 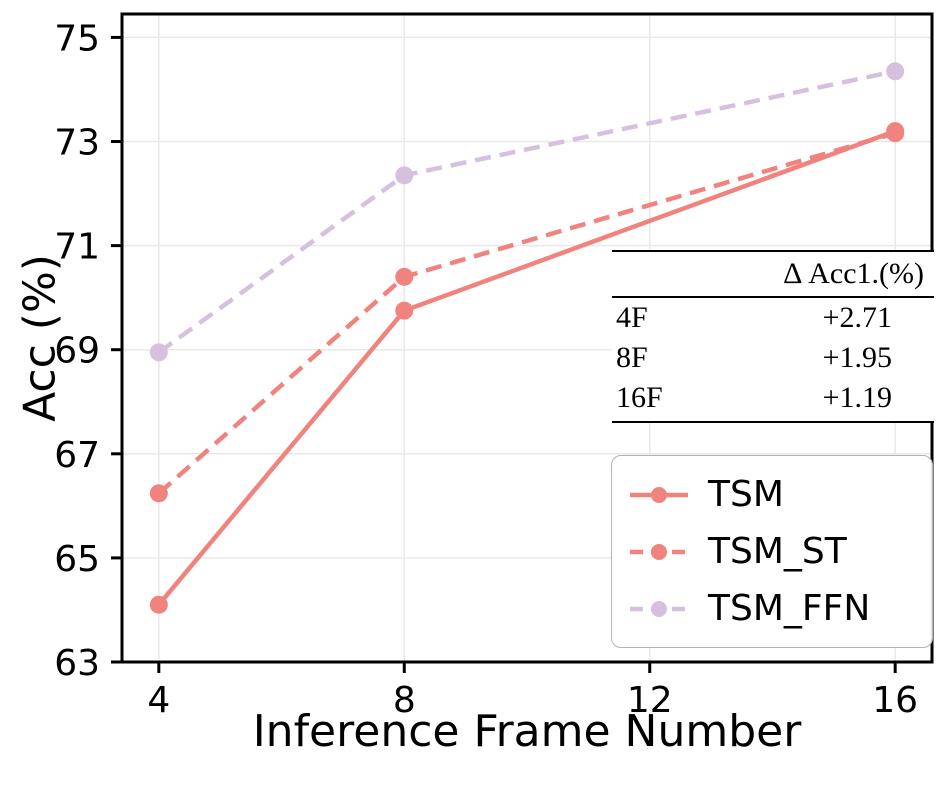 What do you see at coordinates (632, 317) in the screenshot?
I see `row-label: 4F` at bounding box center [632, 317].